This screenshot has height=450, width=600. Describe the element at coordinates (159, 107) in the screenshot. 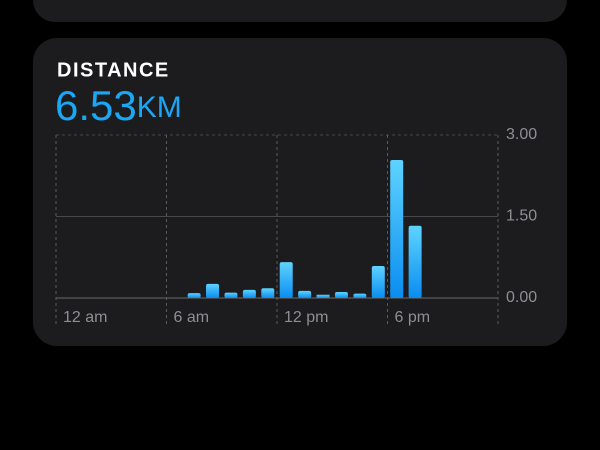

I see `summary-unit: KM` at that location.